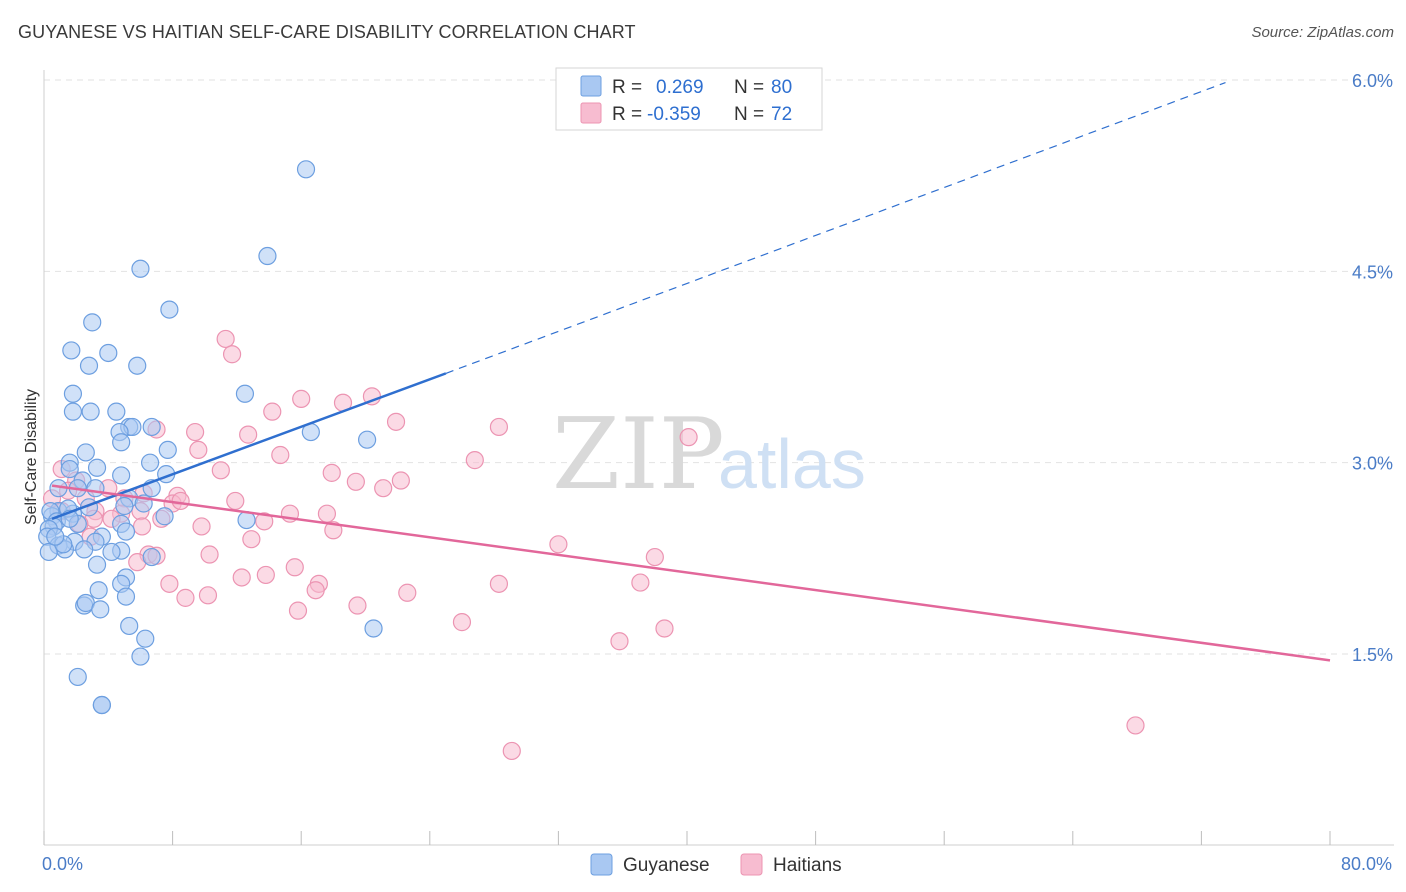 The width and height of the screenshot is (1406, 892). What do you see at coordinates (749, 87) in the screenshot?
I see `legend-n-label: N =` at bounding box center [749, 87].